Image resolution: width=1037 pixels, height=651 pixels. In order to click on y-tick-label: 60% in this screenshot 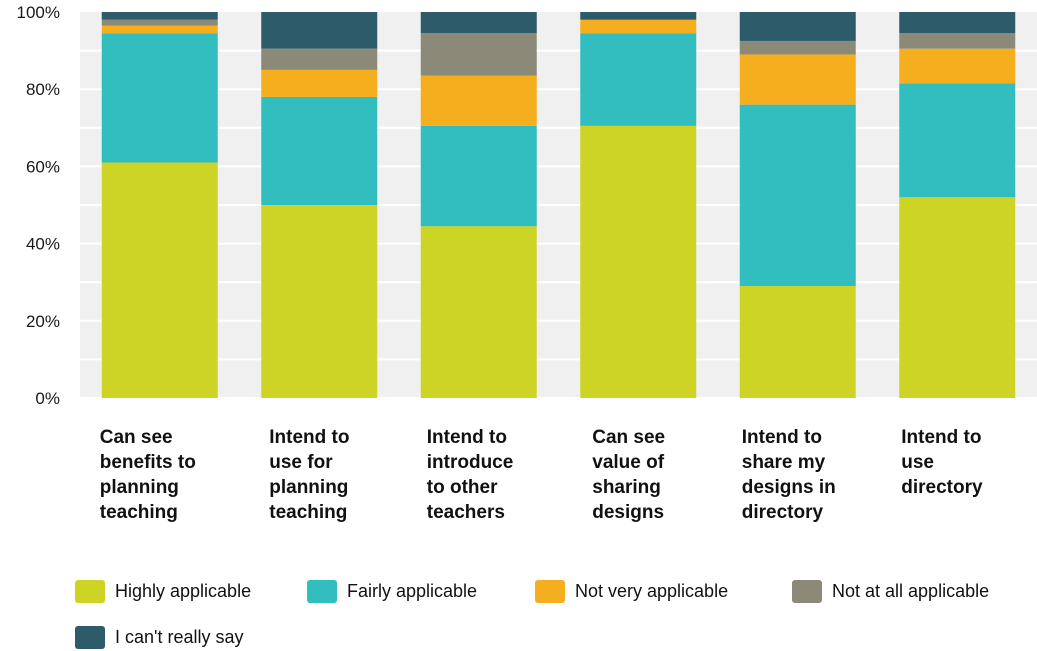, I will do `click(43, 166)`.